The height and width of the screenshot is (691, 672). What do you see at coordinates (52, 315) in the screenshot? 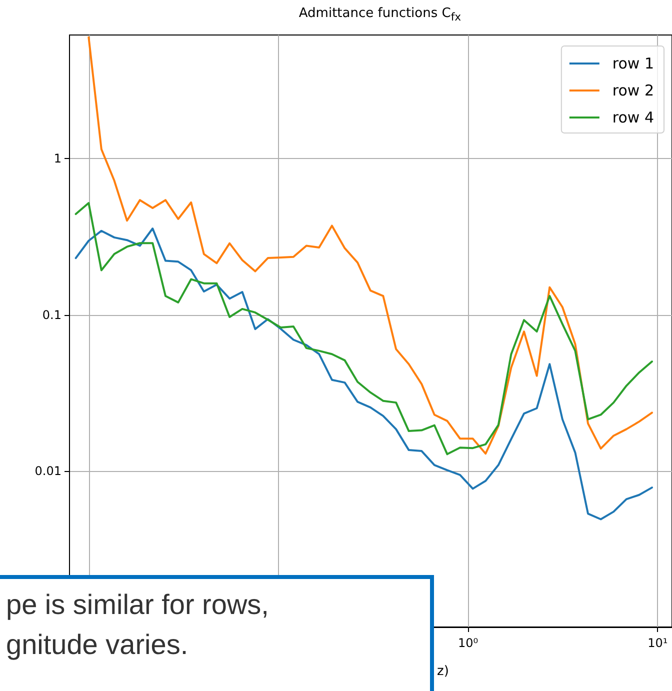
I see `y-tick-label: 0.1` at bounding box center [52, 315].